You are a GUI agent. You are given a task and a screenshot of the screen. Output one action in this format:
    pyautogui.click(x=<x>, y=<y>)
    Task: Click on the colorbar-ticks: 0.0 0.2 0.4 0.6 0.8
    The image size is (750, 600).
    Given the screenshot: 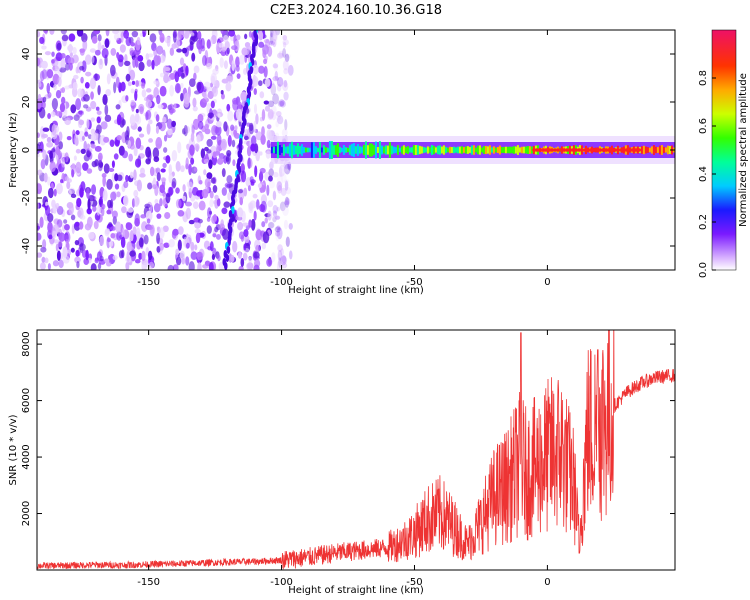 What is the action you would take?
    pyautogui.click(x=707, y=174)
    